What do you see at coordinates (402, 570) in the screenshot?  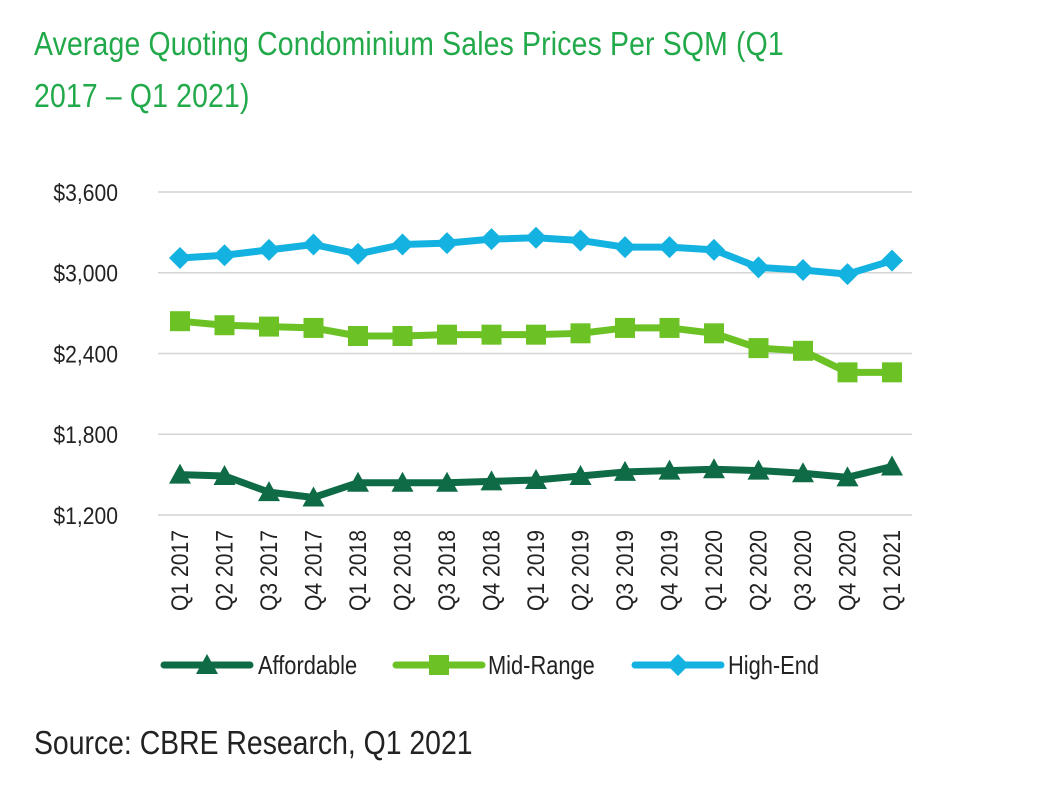 I see `x-tick-label: Q2 2018` at bounding box center [402, 570].